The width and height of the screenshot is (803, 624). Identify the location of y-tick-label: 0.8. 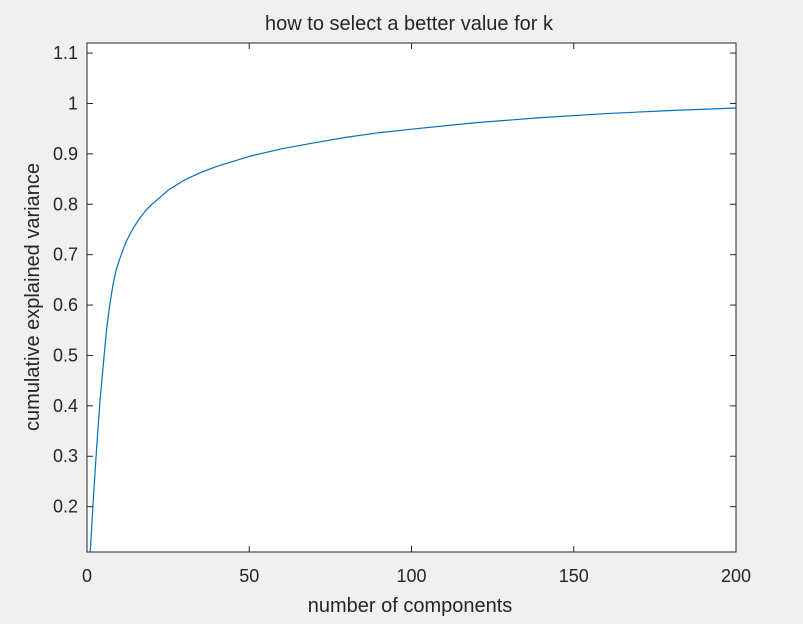
(65, 204).